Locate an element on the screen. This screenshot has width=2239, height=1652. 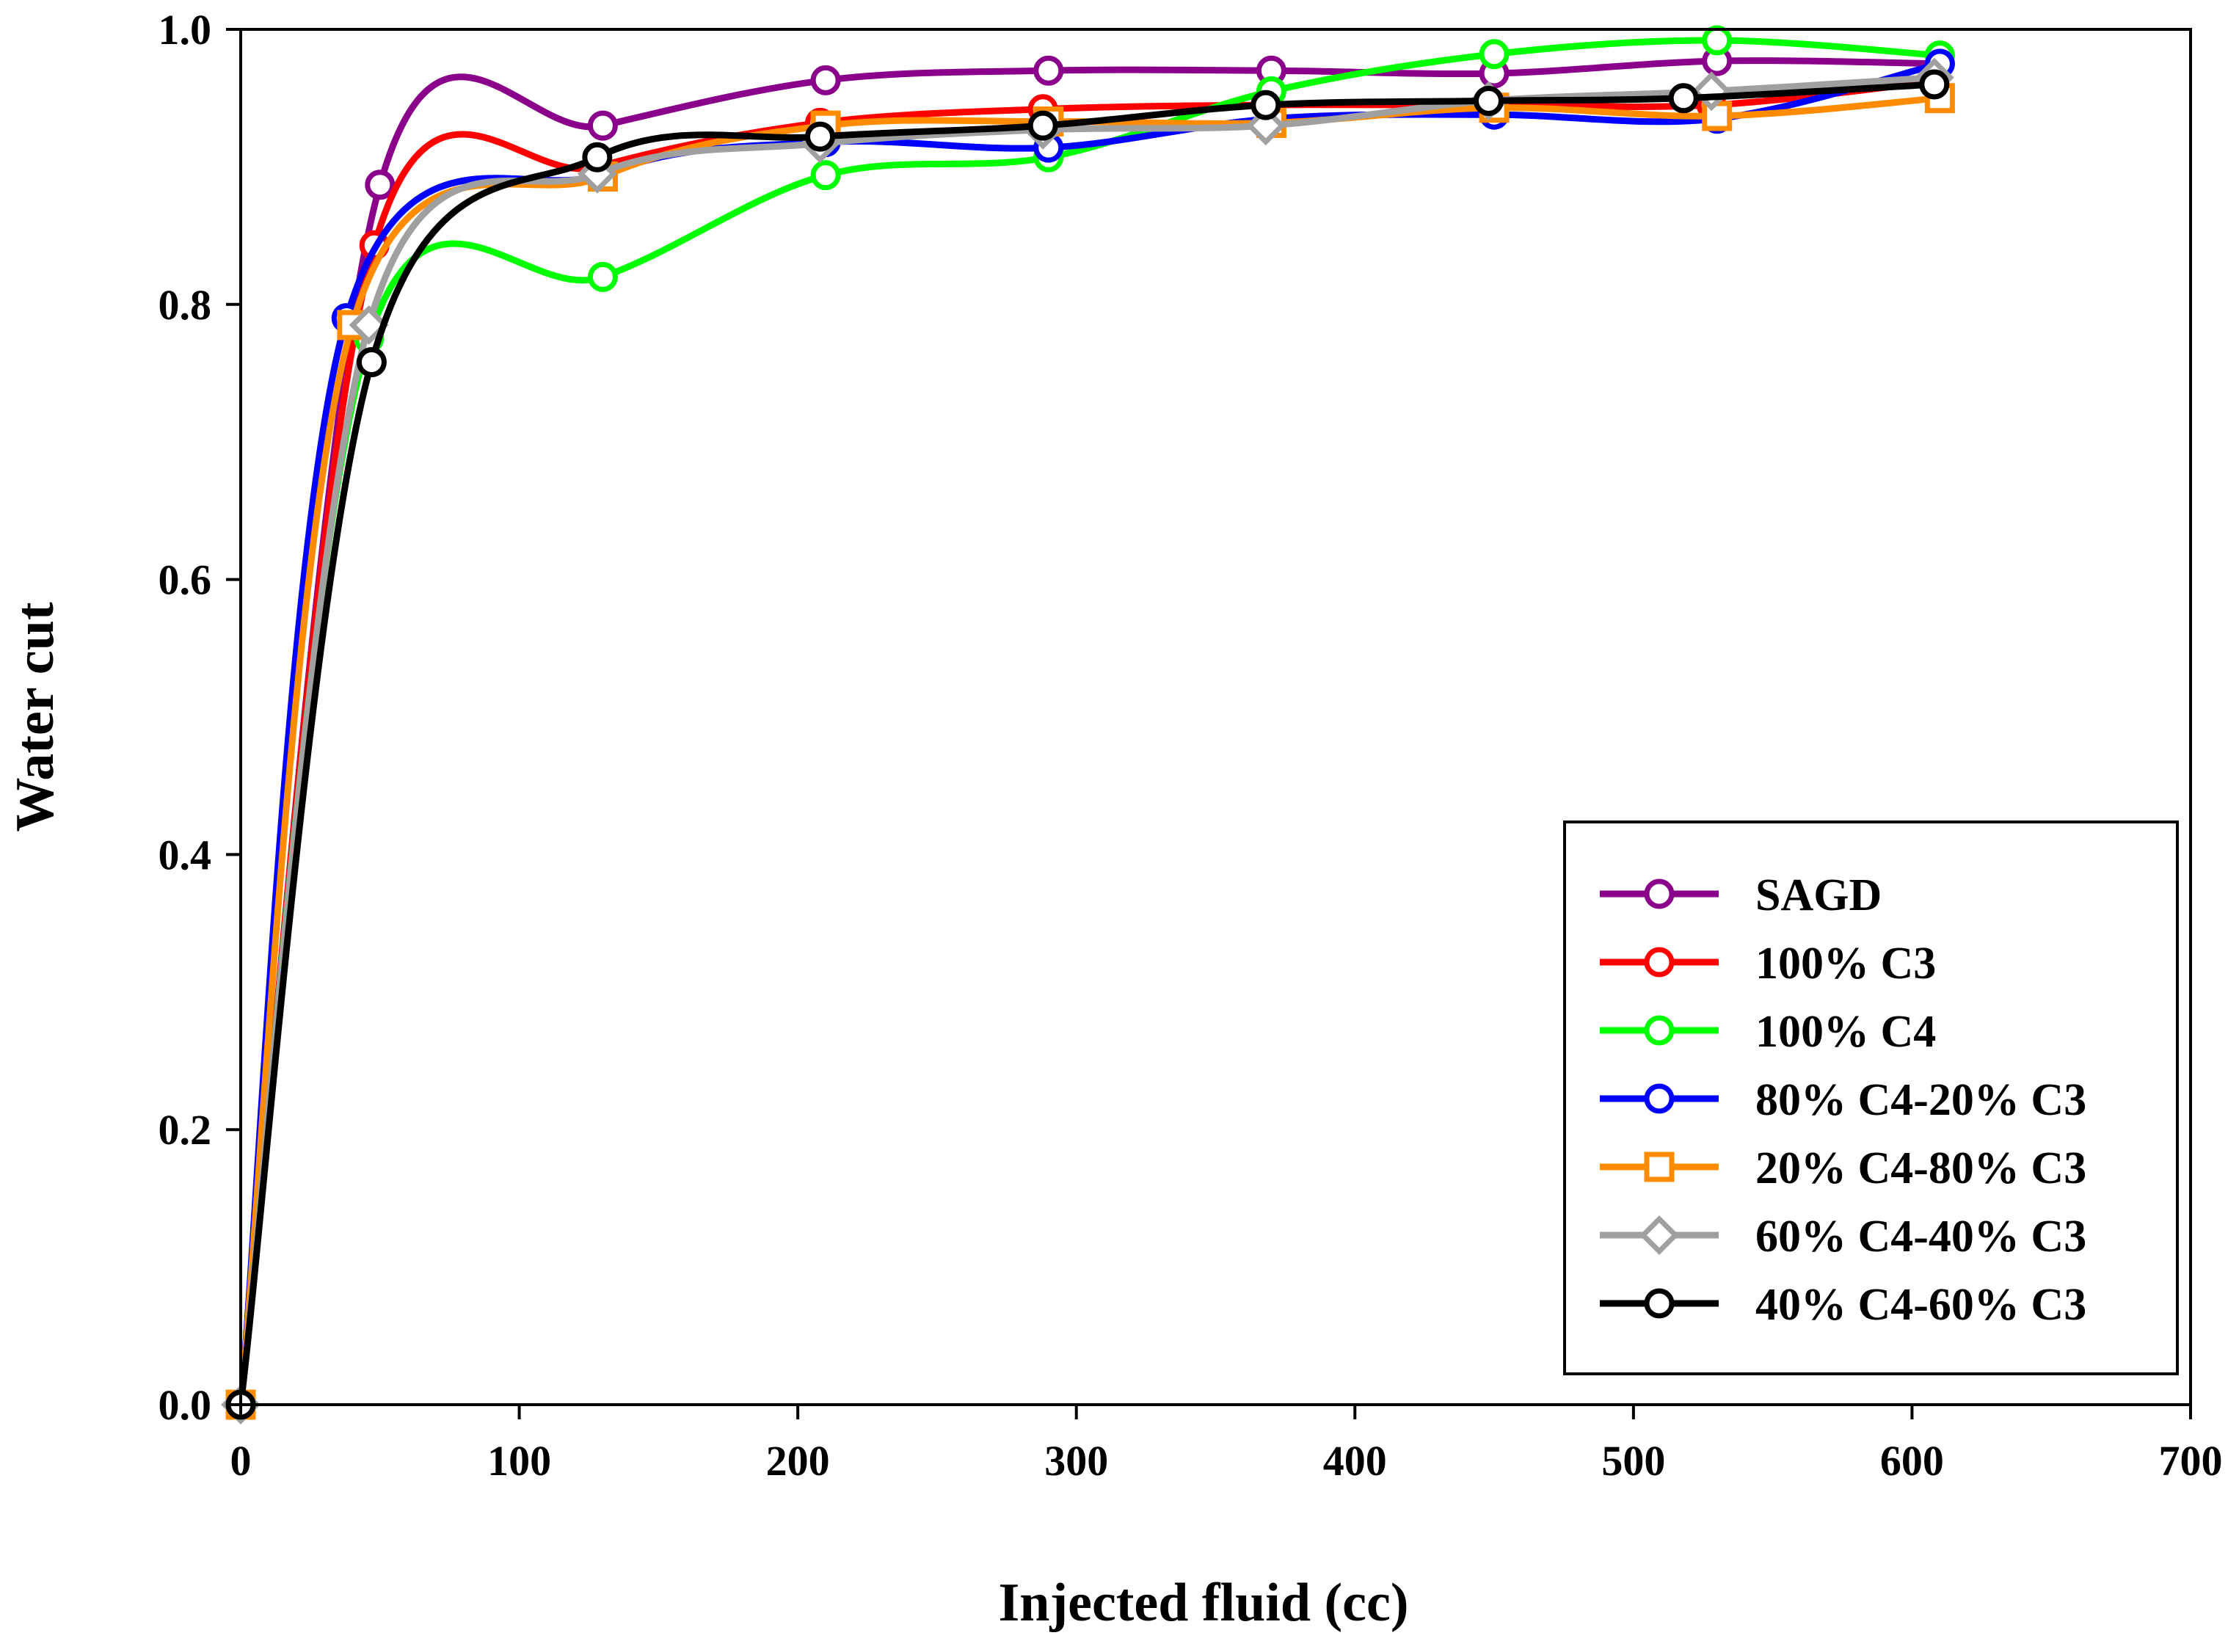
legend-entry-20-c4-80-c3: 20% C4-80% C3 is located at coordinates (1843, 1168).